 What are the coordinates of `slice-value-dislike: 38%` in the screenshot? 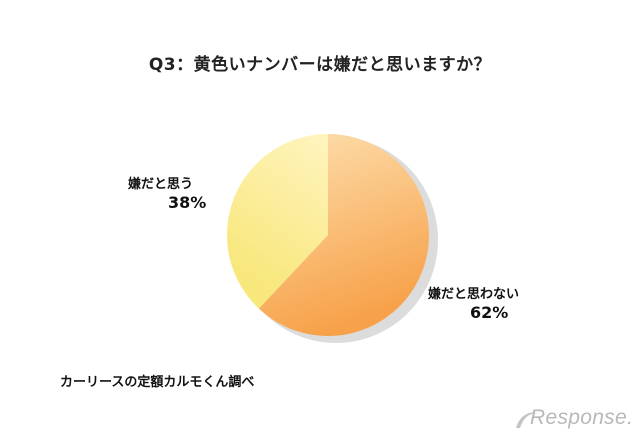 It's located at (187, 202).